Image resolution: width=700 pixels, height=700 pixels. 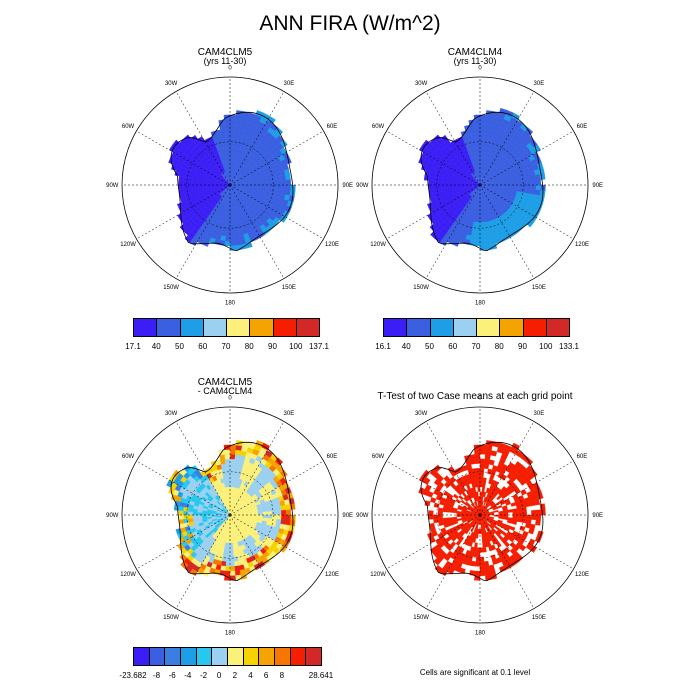 What do you see at coordinates (156, 675) in the screenshot?
I see `colorbar-label: -8` at bounding box center [156, 675].